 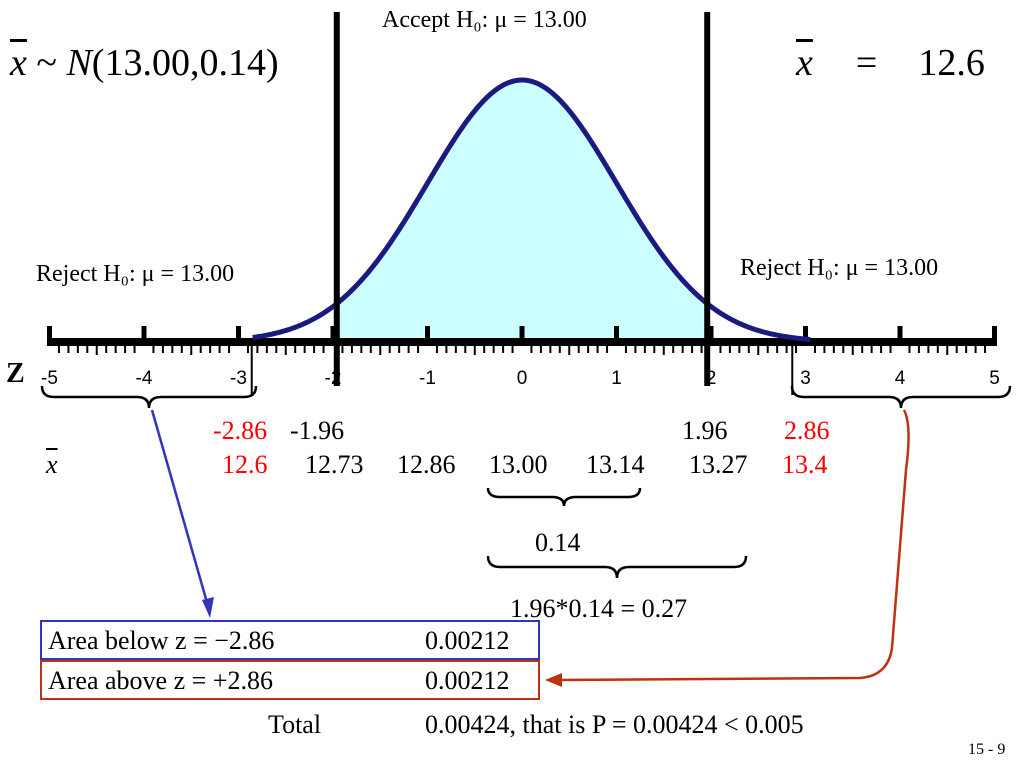 What do you see at coordinates (994, 378) in the screenshot?
I see `tick-label: 5` at bounding box center [994, 378].